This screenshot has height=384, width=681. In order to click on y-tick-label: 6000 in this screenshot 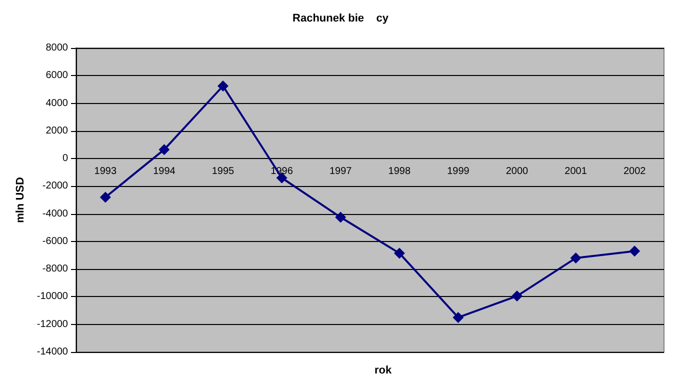, I will do `click(57, 76)`.